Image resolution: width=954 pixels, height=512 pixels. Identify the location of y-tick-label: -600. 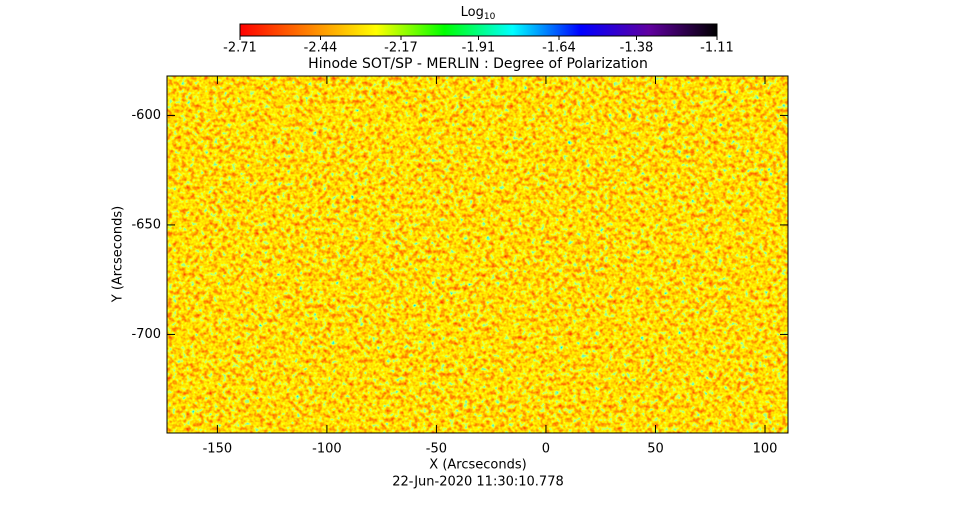
(146, 115).